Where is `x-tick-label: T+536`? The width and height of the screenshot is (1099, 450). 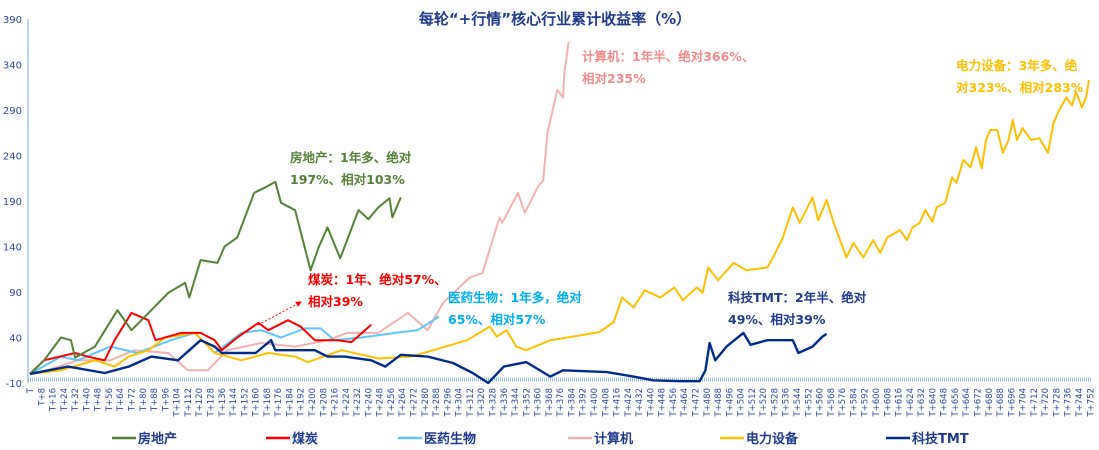
x-tick-label: T+536 is located at coordinates (787, 403).